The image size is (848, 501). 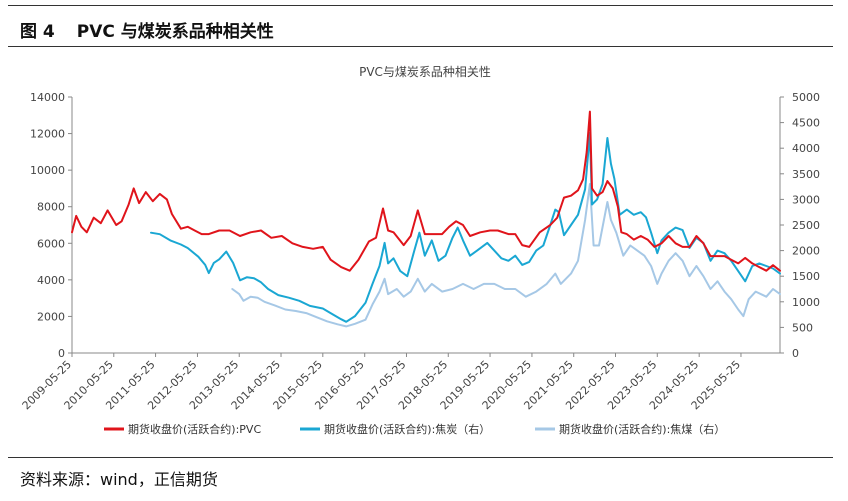 What do you see at coordinates (47, 97) in the screenshot?
I see `y-left-tick-label: 14000` at bounding box center [47, 97].